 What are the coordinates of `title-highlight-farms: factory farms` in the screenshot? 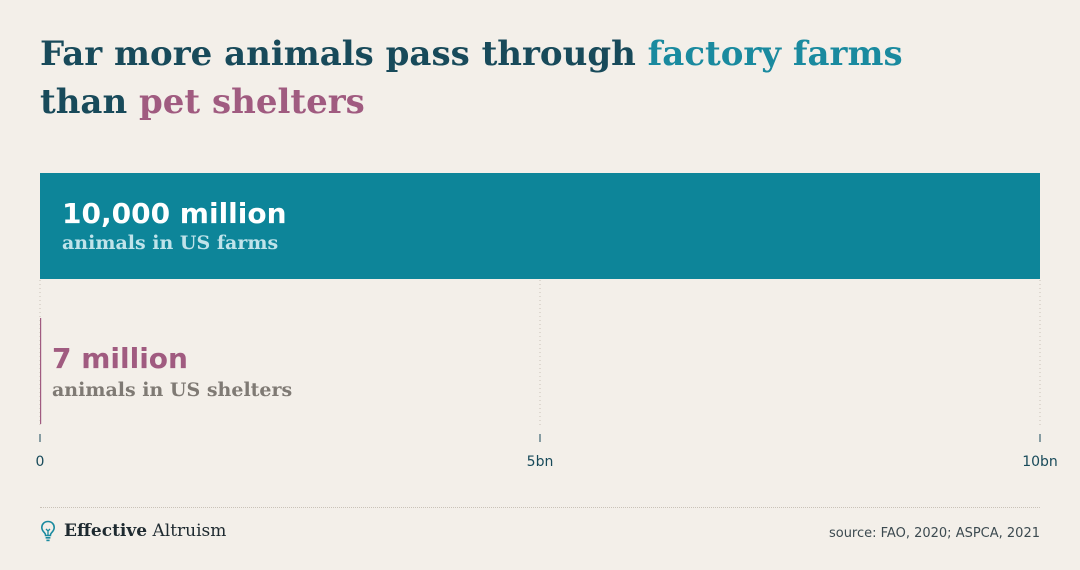 It's located at (775, 54).